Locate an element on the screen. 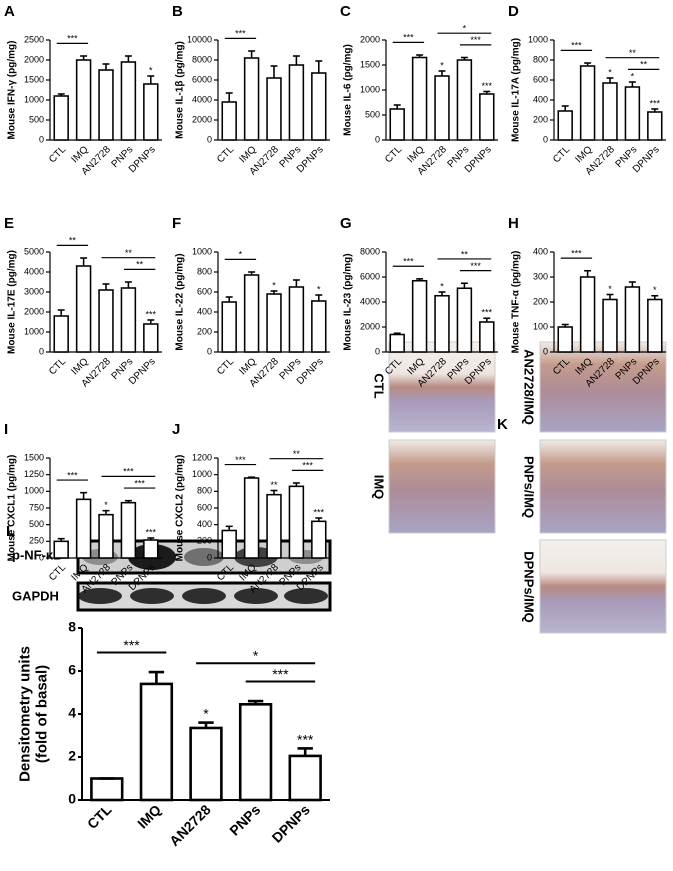  y-tick-label: 1500 is located at coordinates (34, 79).